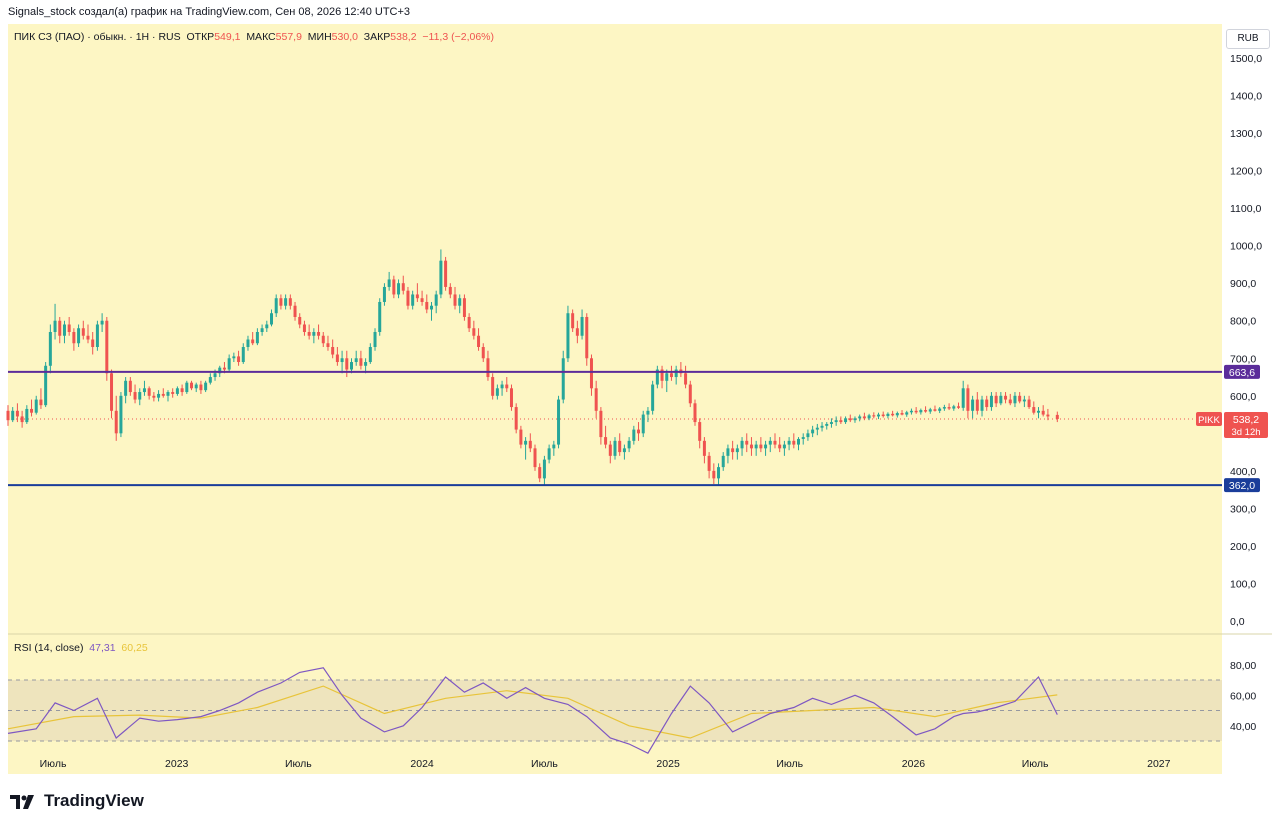 This screenshot has height=827, width=1280. Describe the element at coordinates (1246, 172) in the screenshot. I see `price-tick-label: 1200,0` at that location.